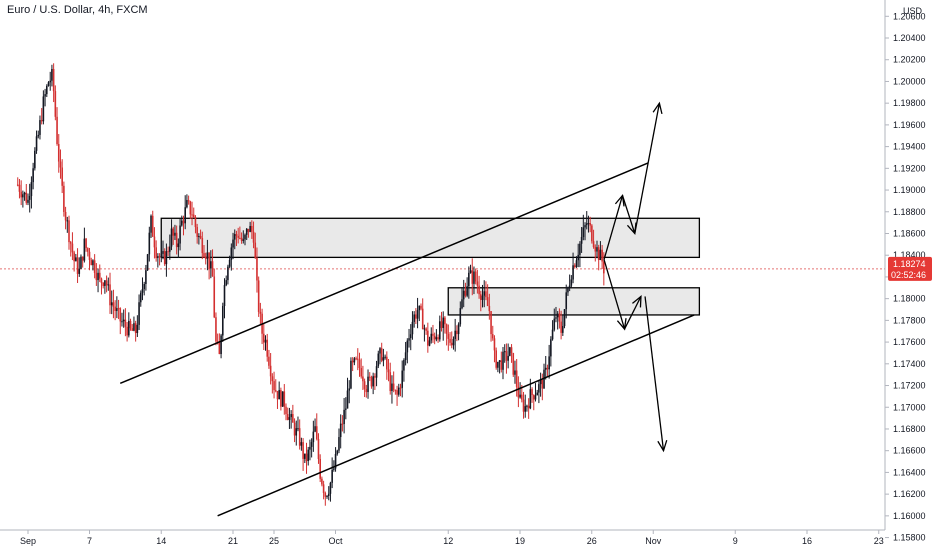 The height and width of the screenshot is (550, 932). I want to click on last-price-value: 1.18274, so click(909, 264).